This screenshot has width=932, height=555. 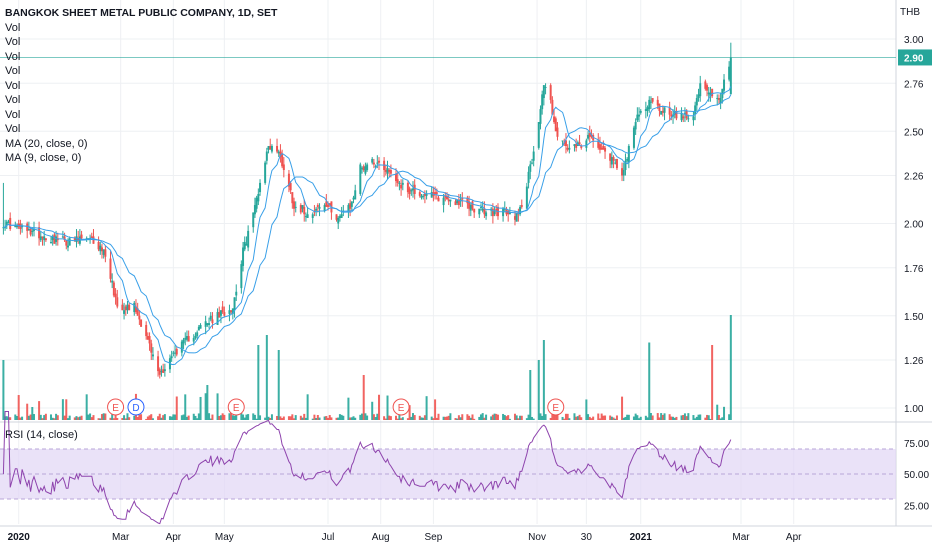 What do you see at coordinates (914, 132) in the screenshot?
I see `price-tick-label: 2.50` at bounding box center [914, 132].